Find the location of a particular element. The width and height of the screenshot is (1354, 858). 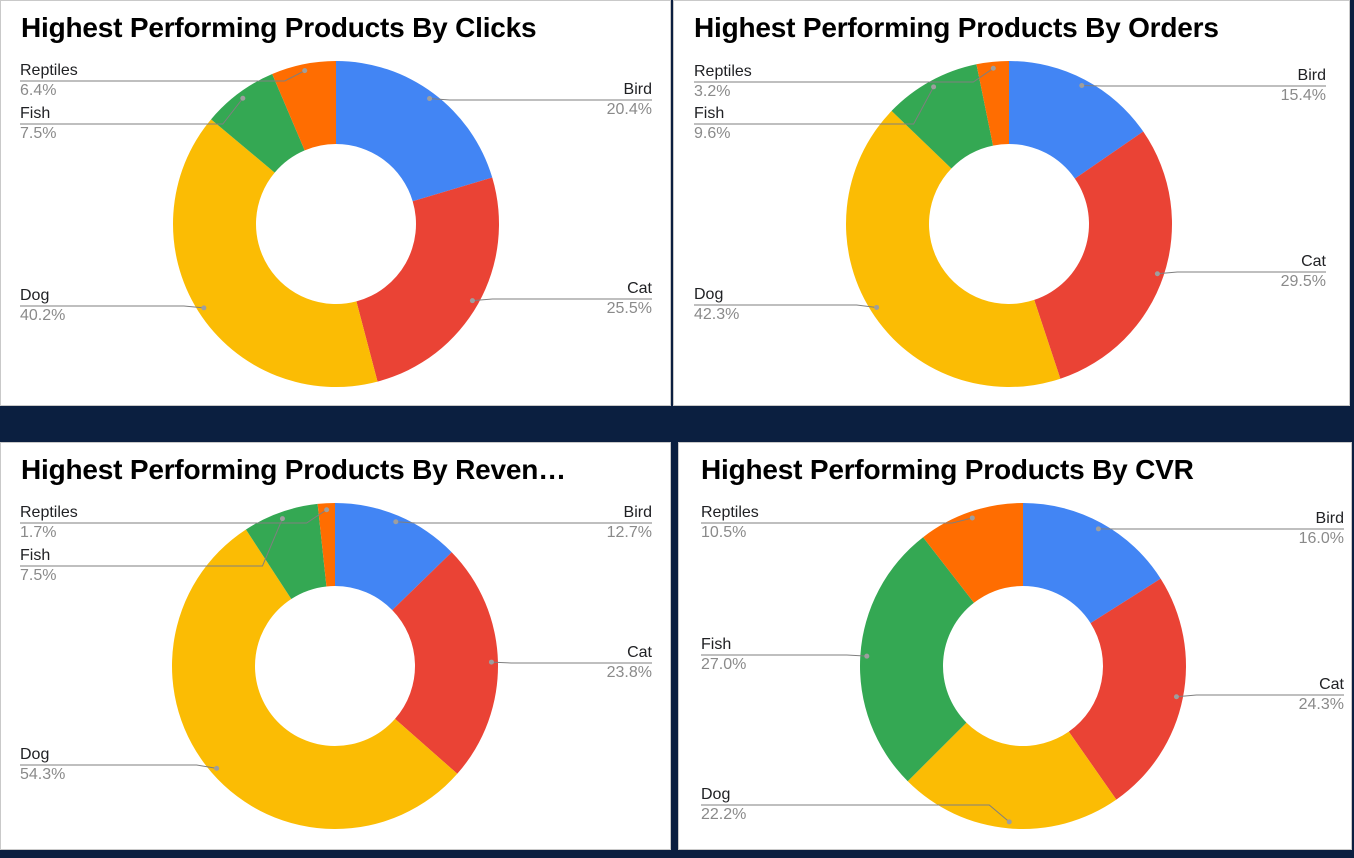

label-dog: Dog 54.3% is located at coordinates (120, 764).